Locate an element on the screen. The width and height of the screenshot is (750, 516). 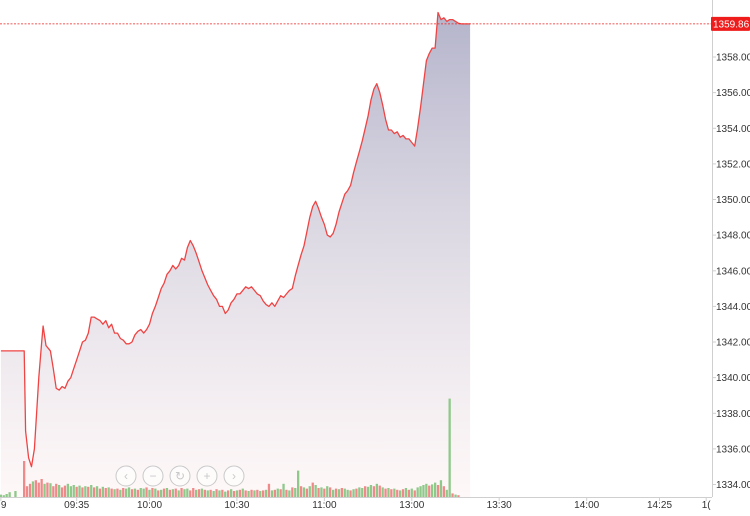
volume-bars is located at coordinates (230, 447).